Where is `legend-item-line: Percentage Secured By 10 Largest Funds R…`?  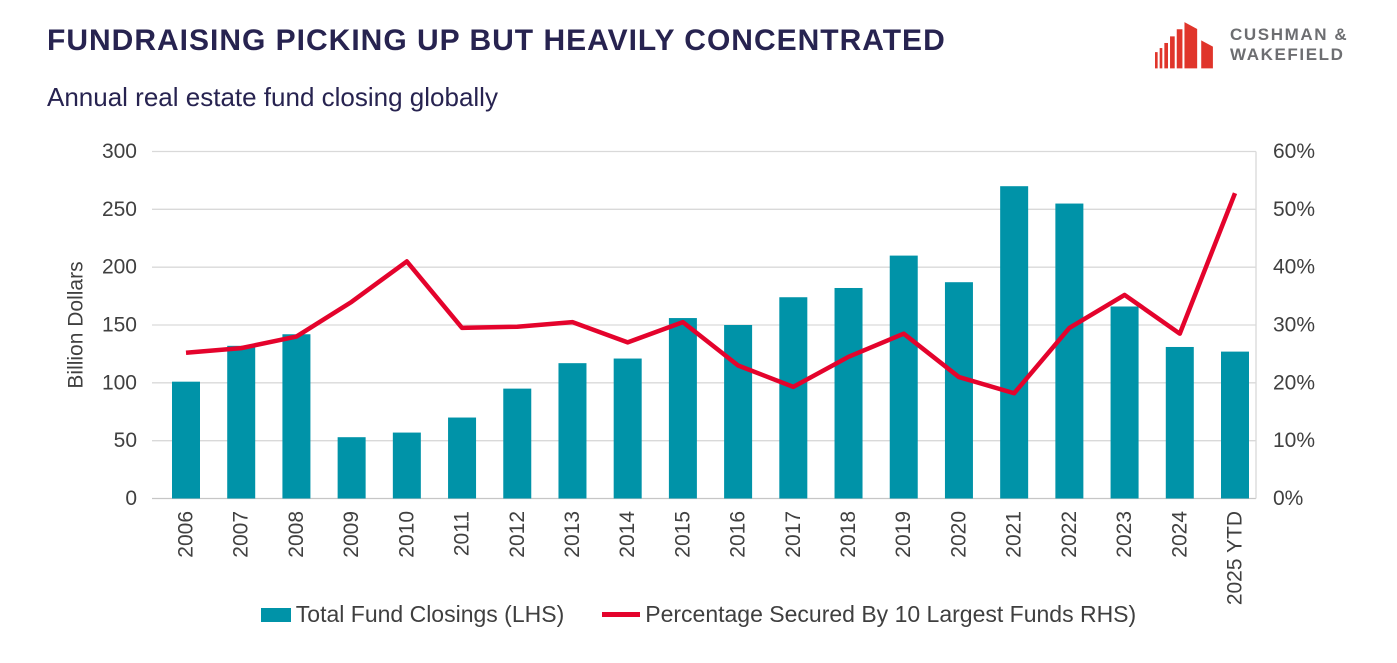 legend-item-line: Percentage Secured By 10 Largest Funds R… is located at coordinates (869, 614).